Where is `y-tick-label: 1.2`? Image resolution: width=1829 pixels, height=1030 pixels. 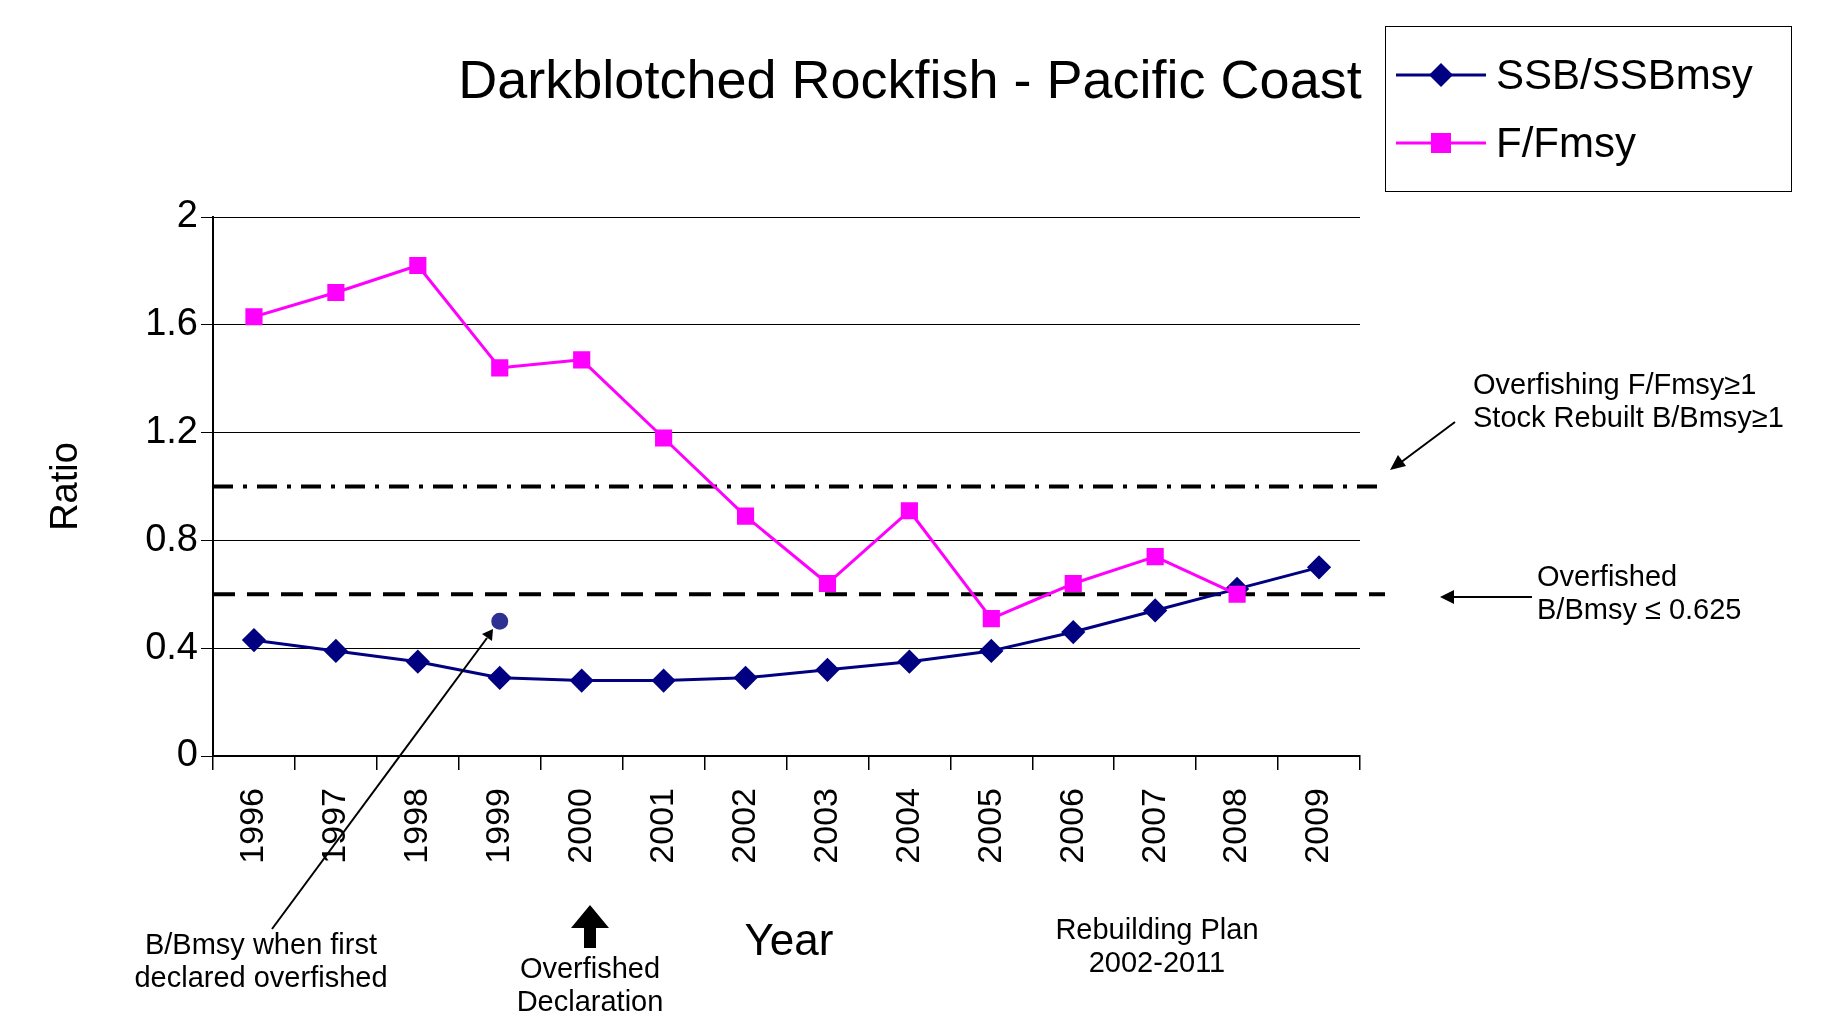 y-tick-label: 1.2 is located at coordinates (171, 430).